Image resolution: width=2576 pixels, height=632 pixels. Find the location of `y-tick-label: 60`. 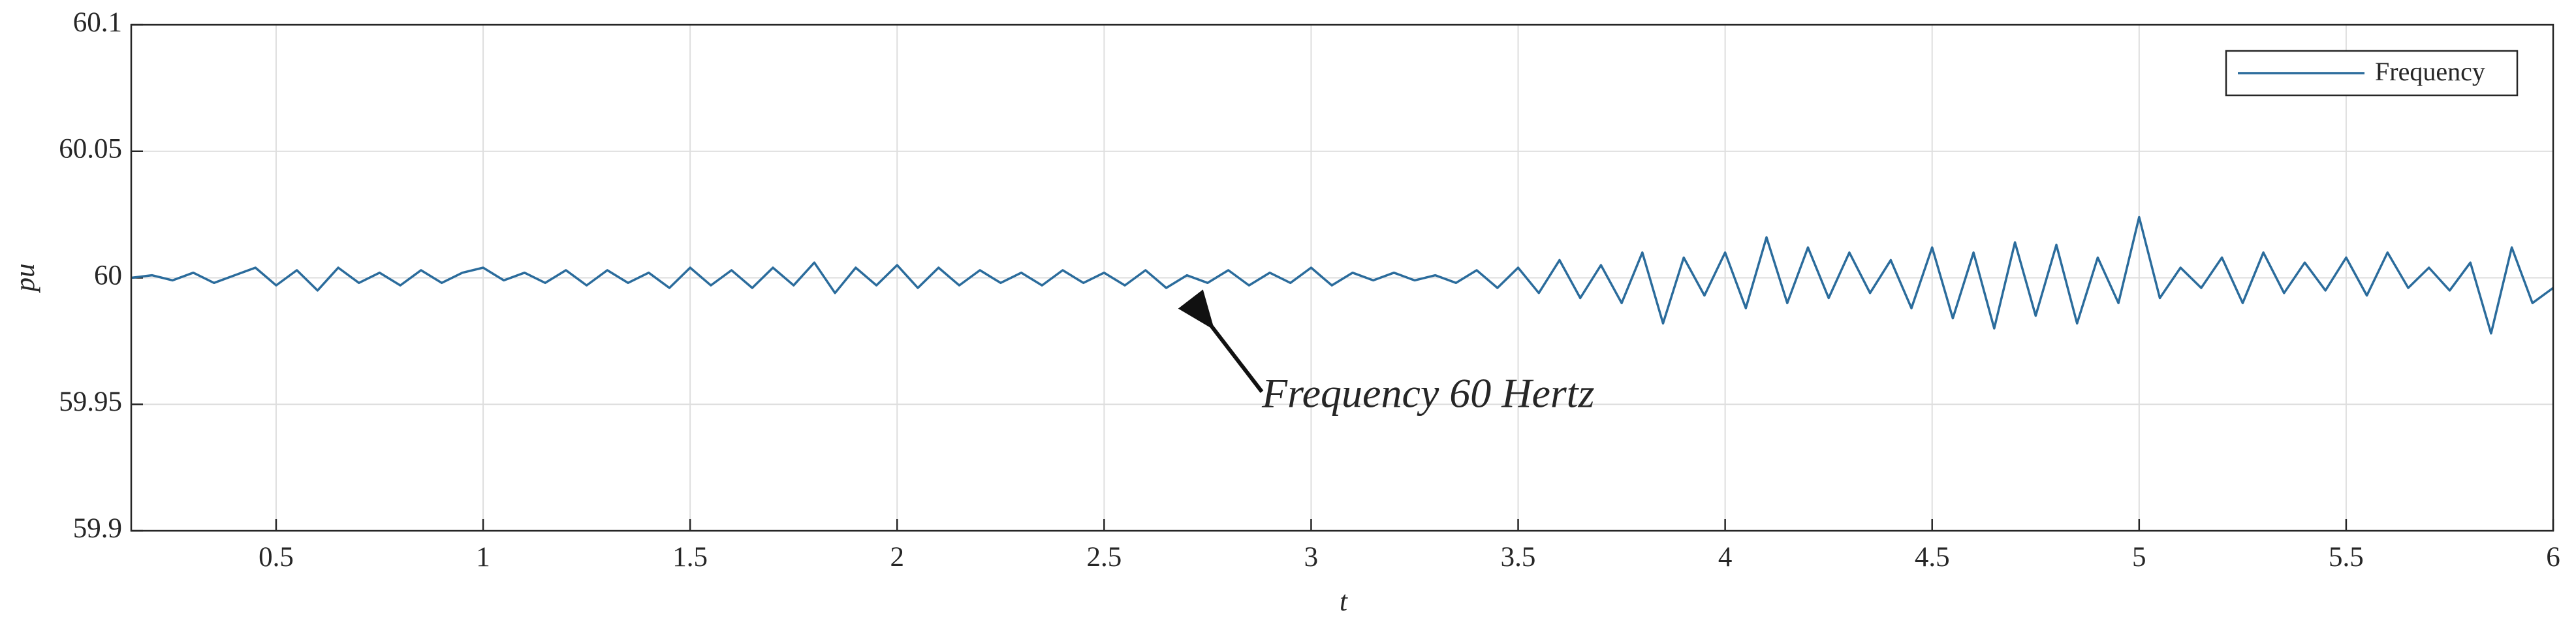

y-tick-label: 60 is located at coordinates (108, 275).